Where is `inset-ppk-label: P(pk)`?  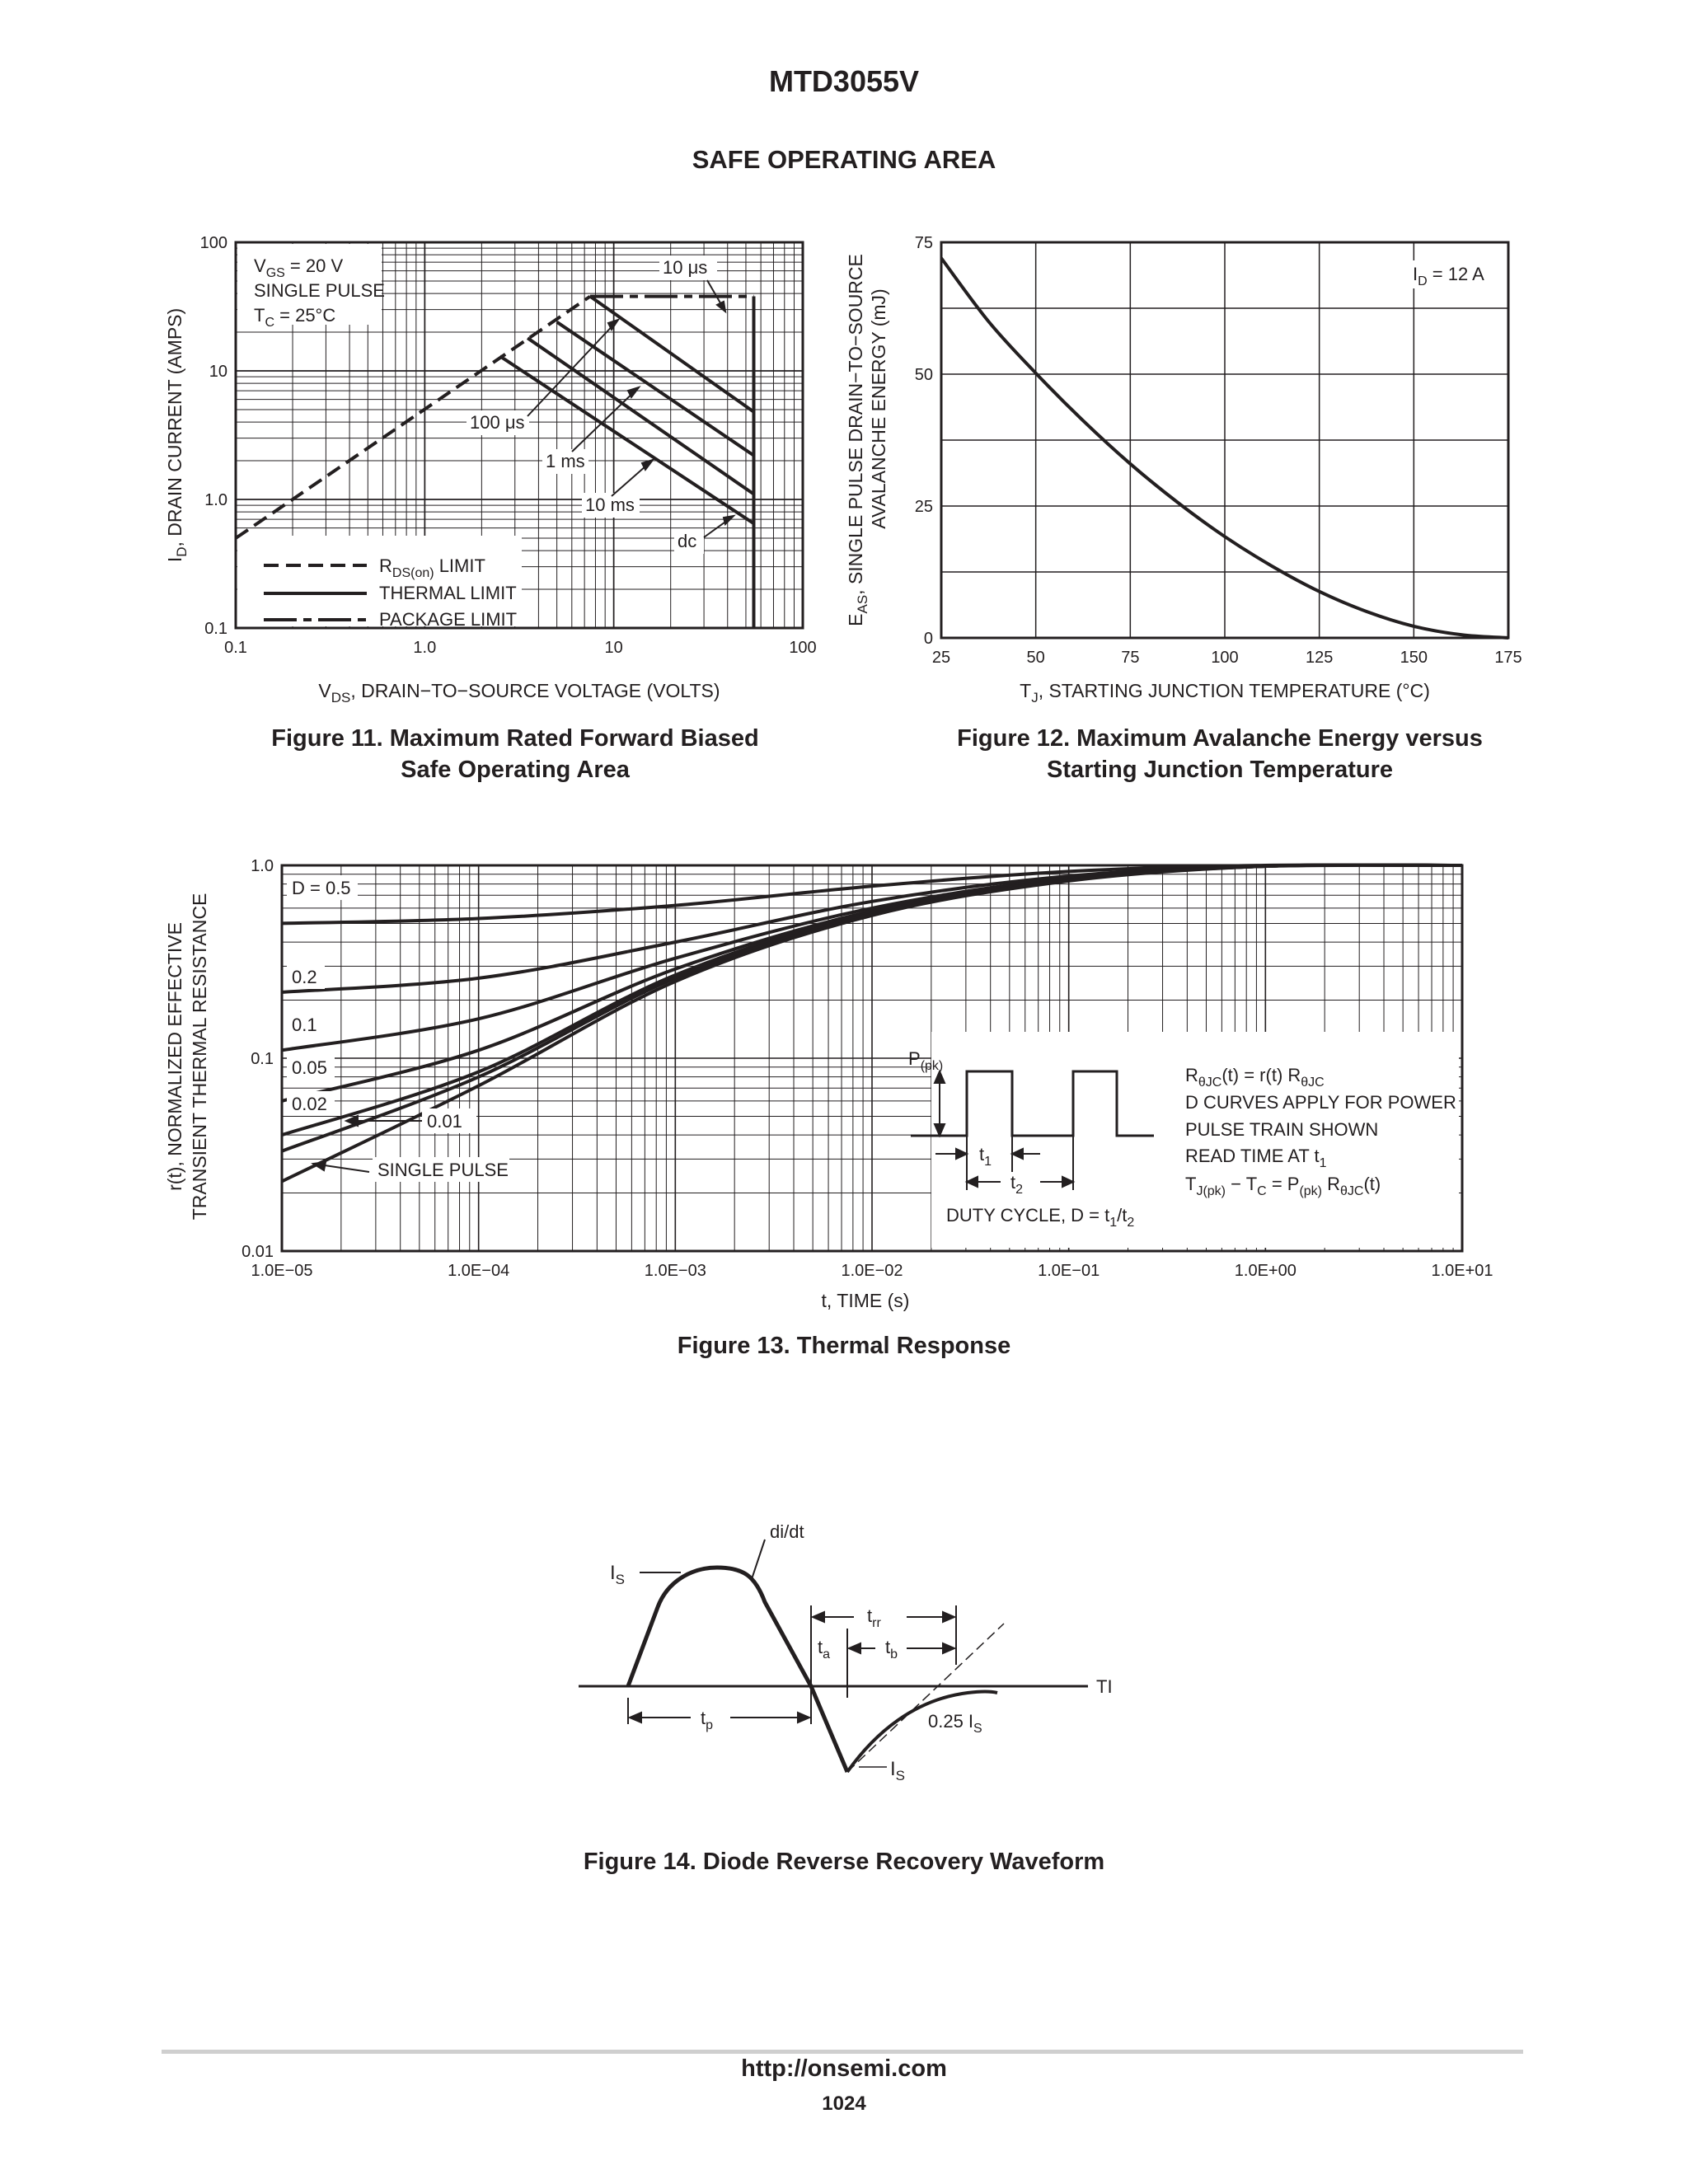
inset-ppk-label: P(pk) is located at coordinates (926, 1060).